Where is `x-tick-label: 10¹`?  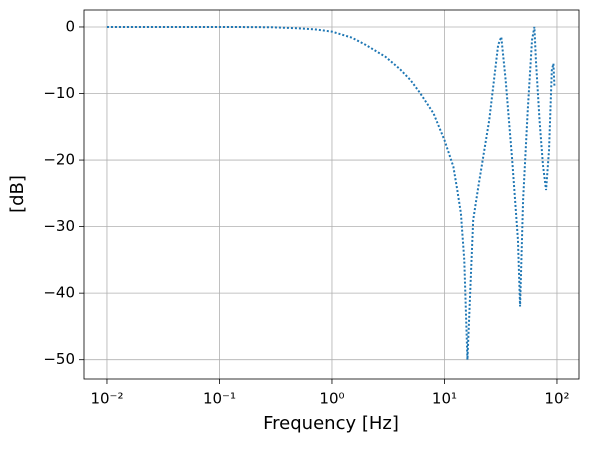
x-tick-label: 10¹ is located at coordinates (444, 399).